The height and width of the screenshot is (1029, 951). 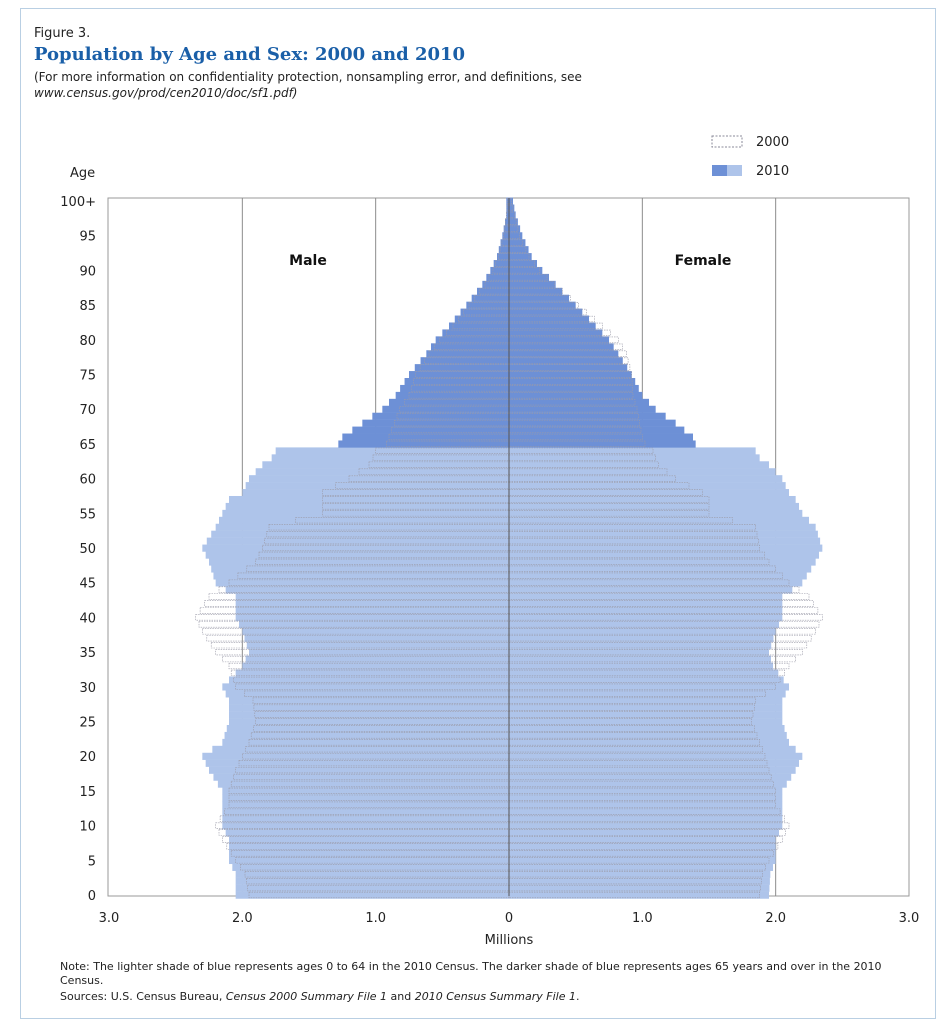 What do you see at coordinates (87, 584) in the screenshot?
I see `y-tick-label: 45` at bounding box center [87, 584].